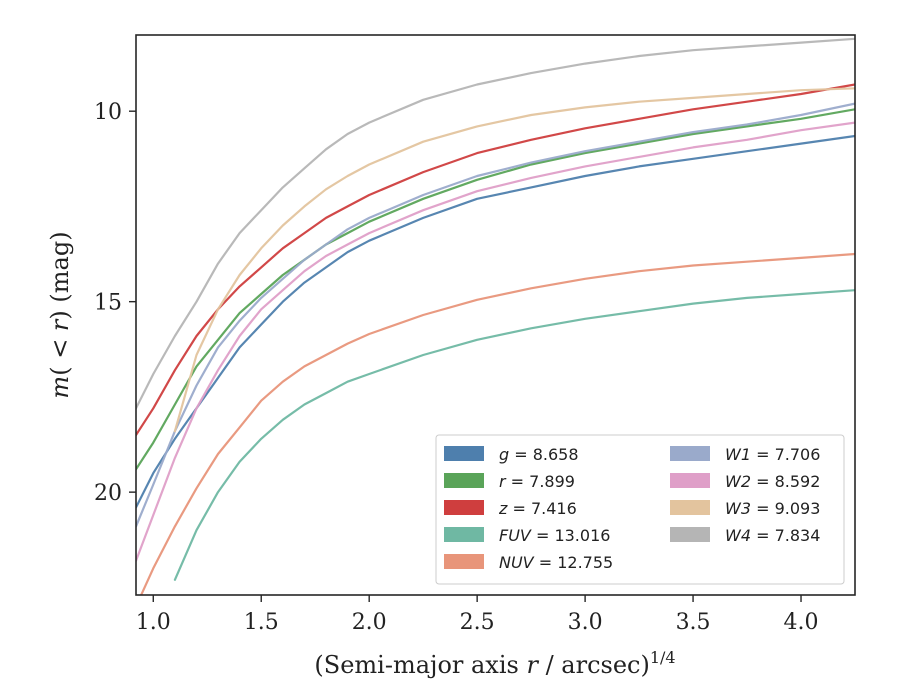 This screenshot has height=700, width=900. Describe the element at coordinates (464, 507) in the screenshot. I see `legend-swatch-z` at that location.